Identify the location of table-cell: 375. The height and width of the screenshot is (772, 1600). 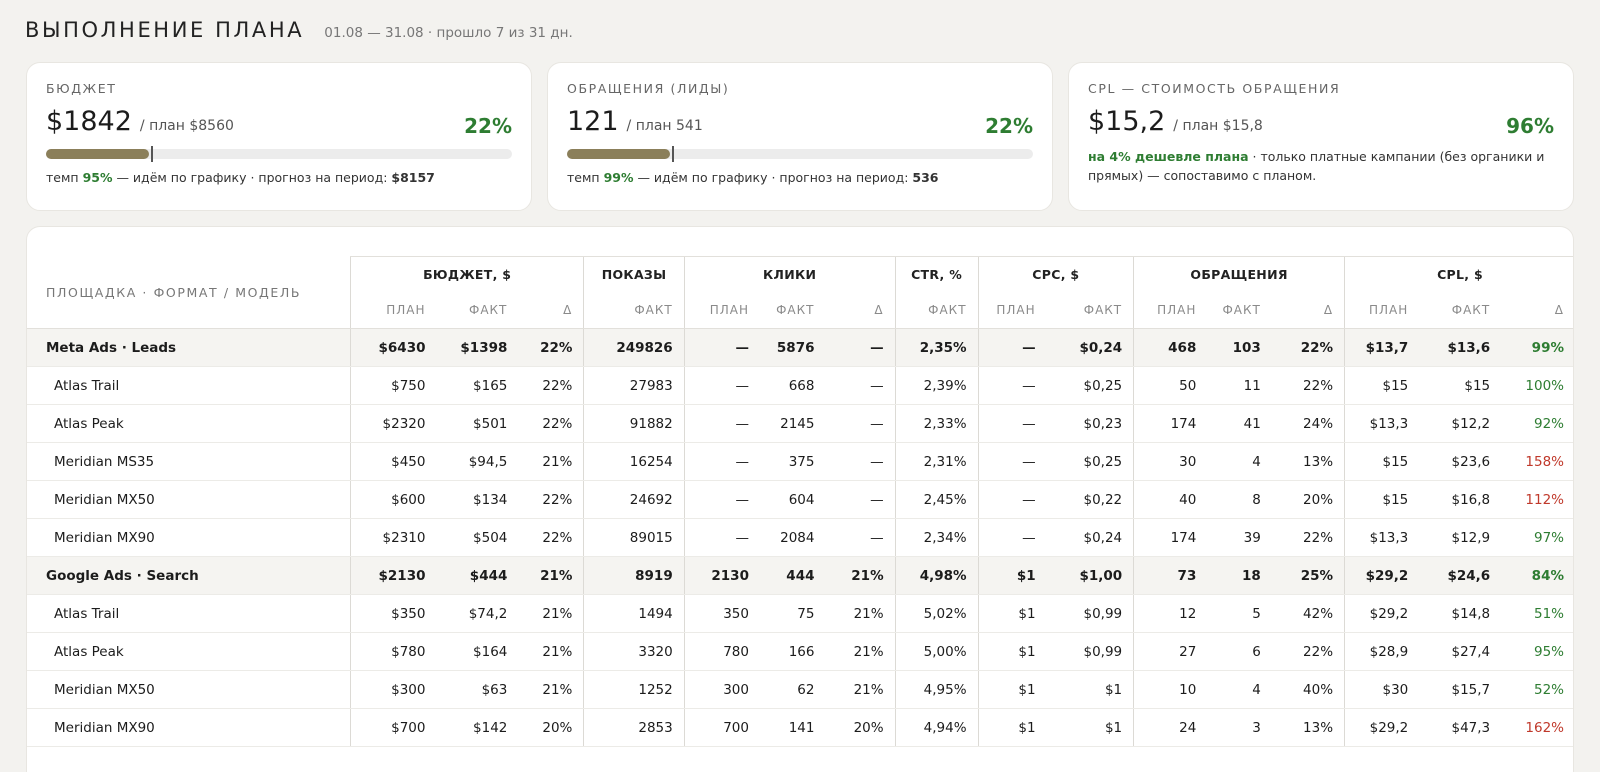
(792, 461).